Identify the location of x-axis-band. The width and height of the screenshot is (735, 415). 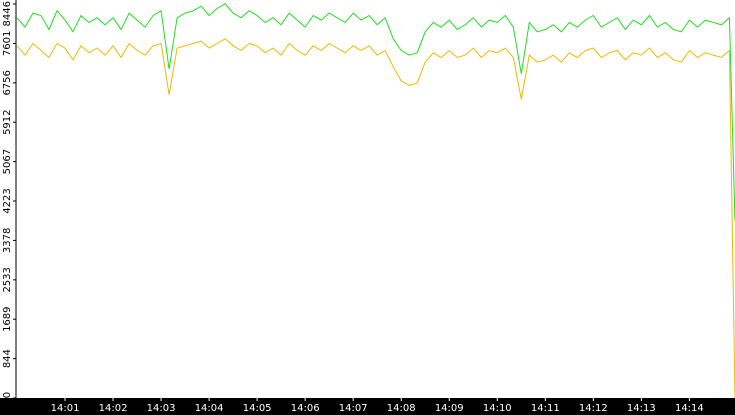
(367, 406).